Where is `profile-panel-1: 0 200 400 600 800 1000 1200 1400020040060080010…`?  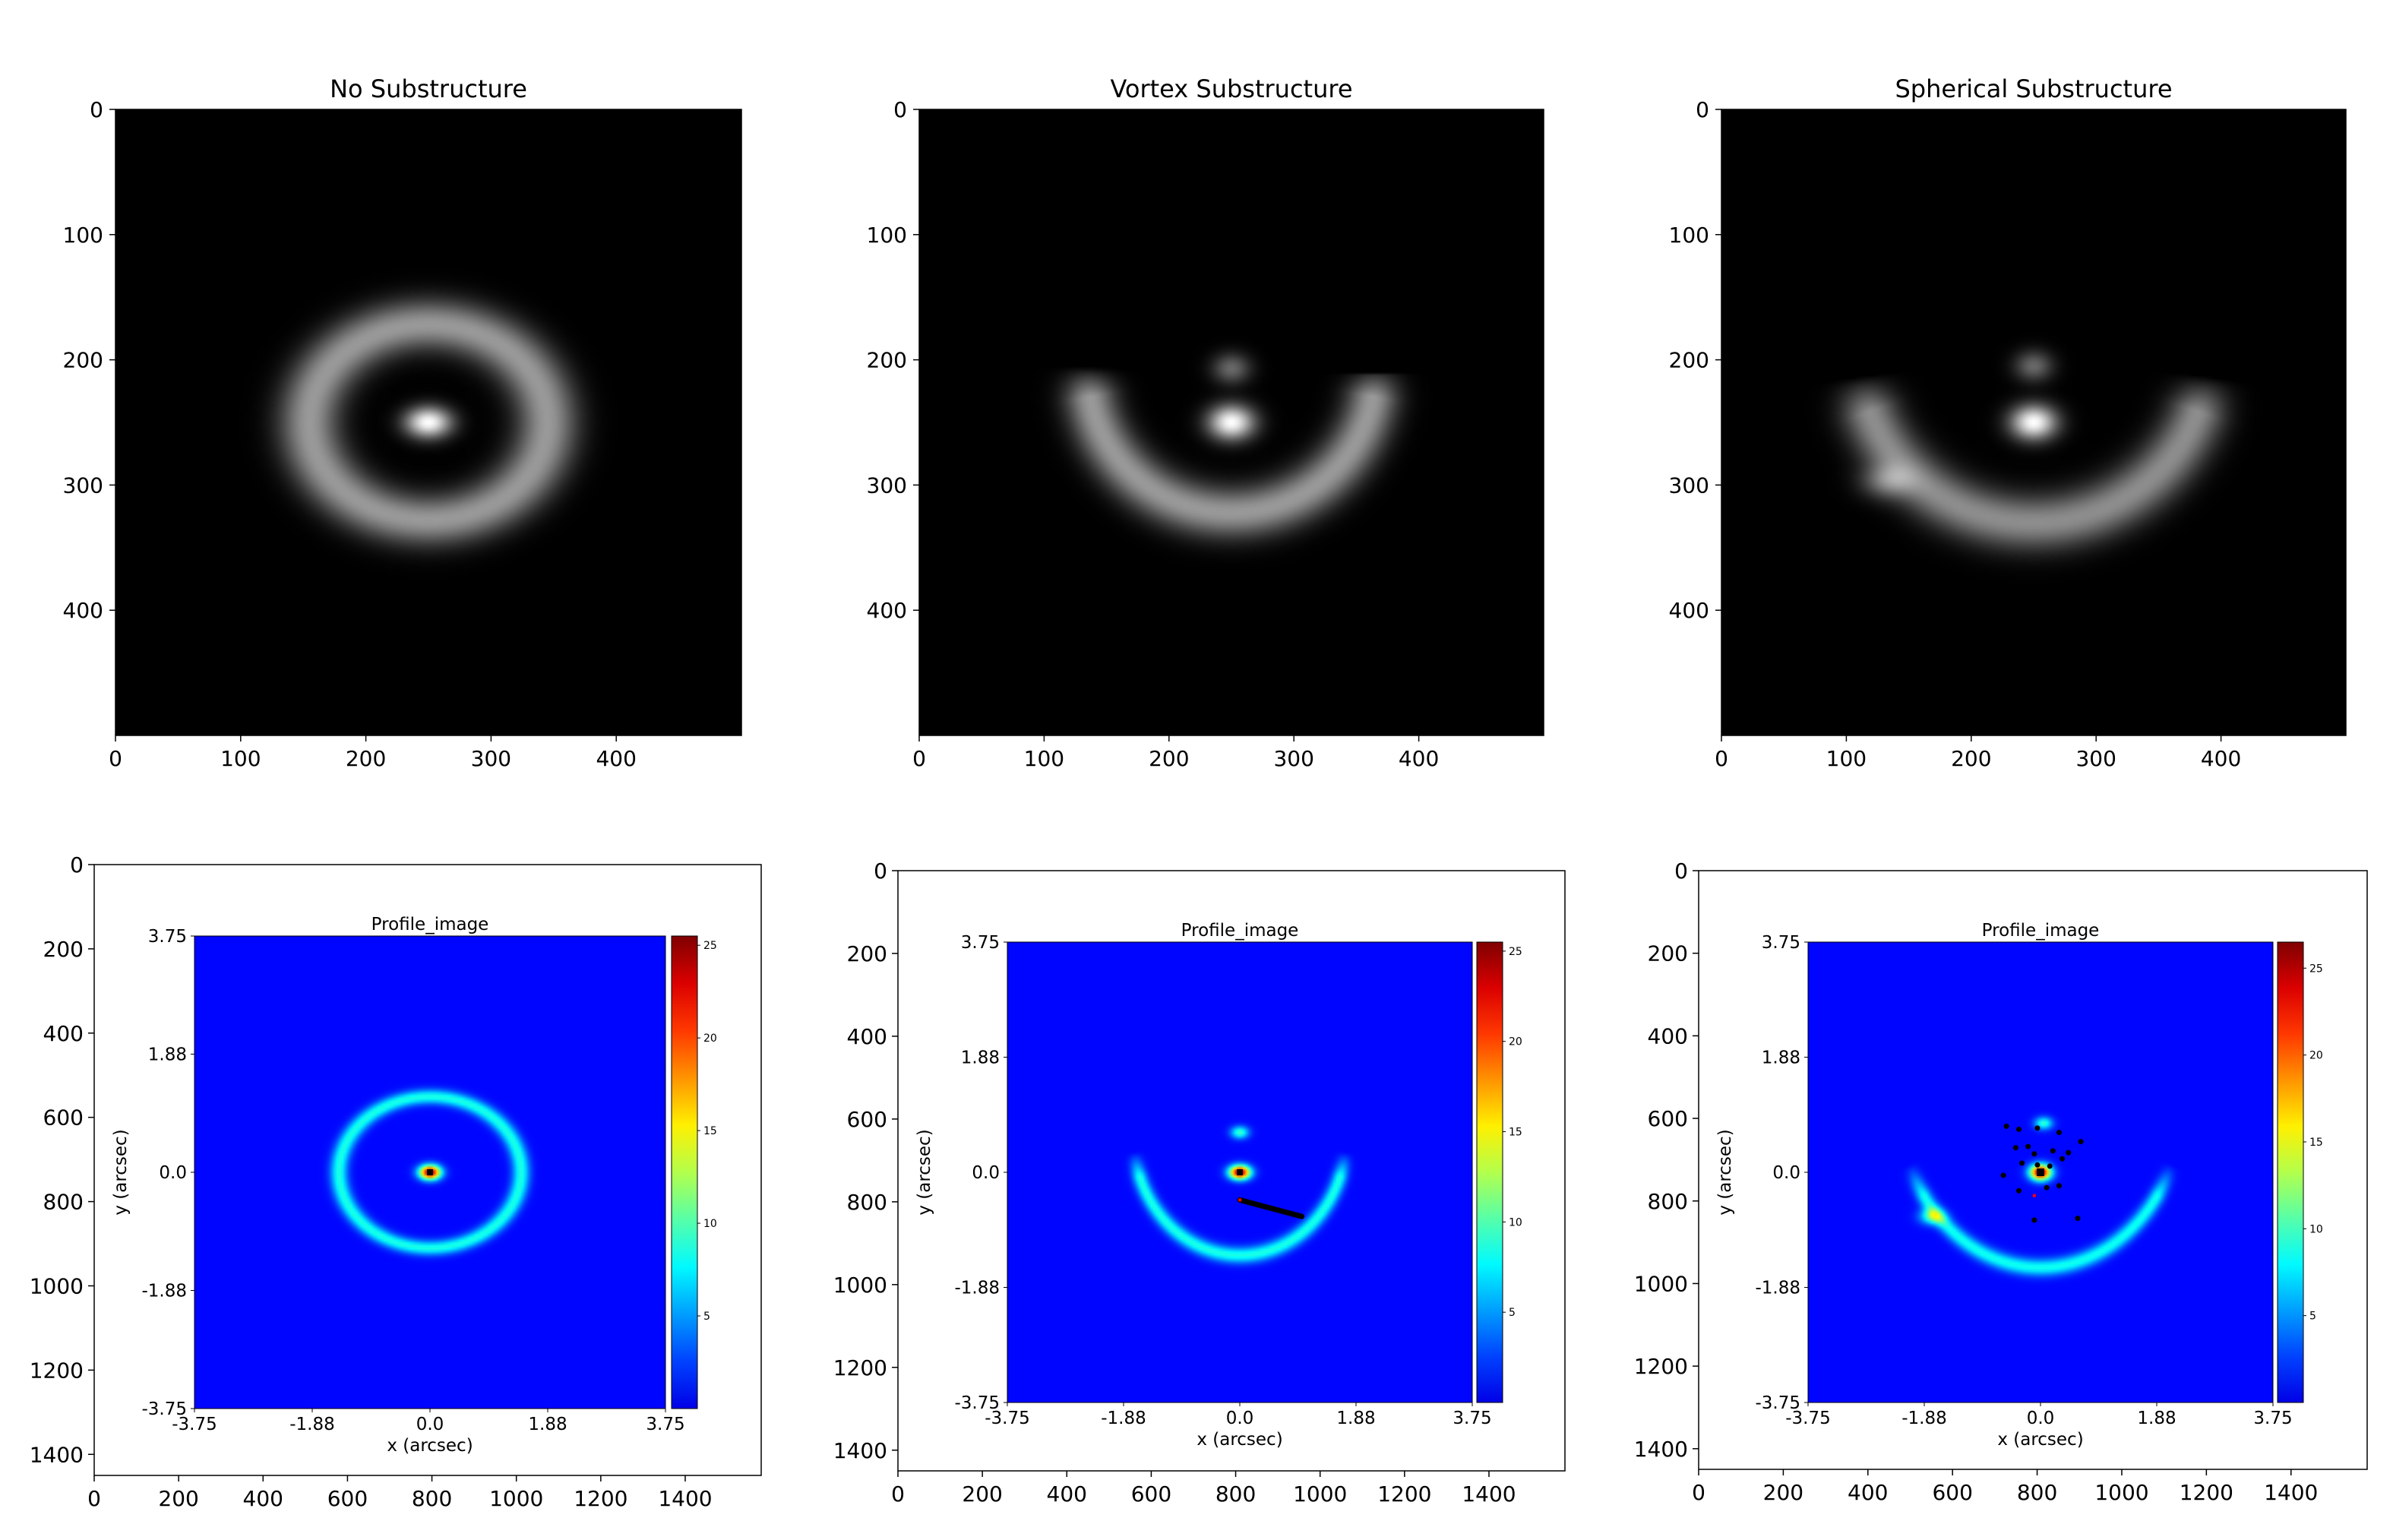
profile-panel-1: 0 200 400 600 800 1000 1200 1400020040060080010… is located at coordinates (396, 1181).